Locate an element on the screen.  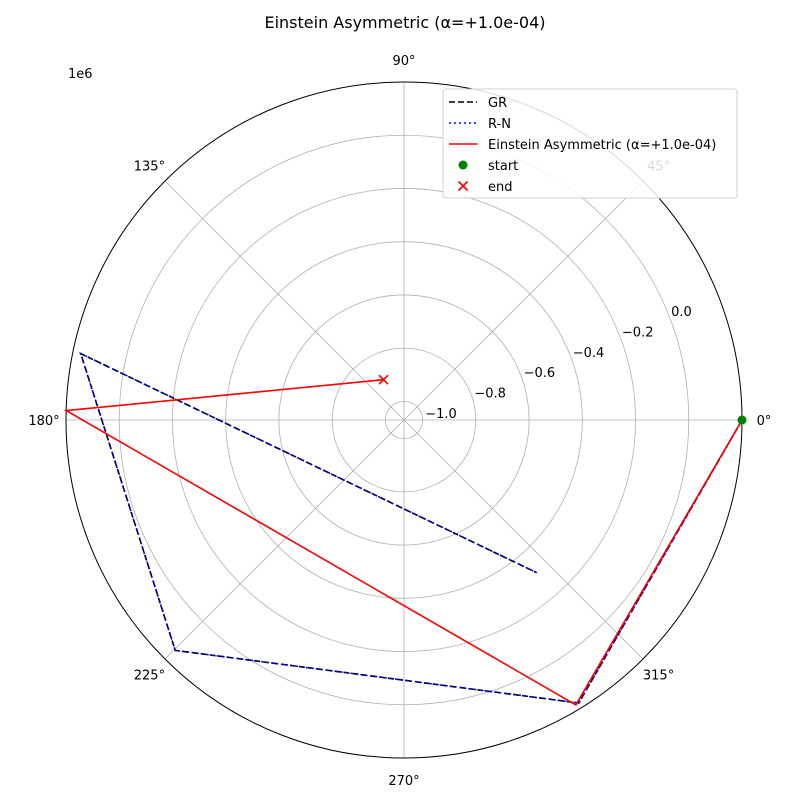
r-tick-label: 0.0 is located at coordinates (681, 312).